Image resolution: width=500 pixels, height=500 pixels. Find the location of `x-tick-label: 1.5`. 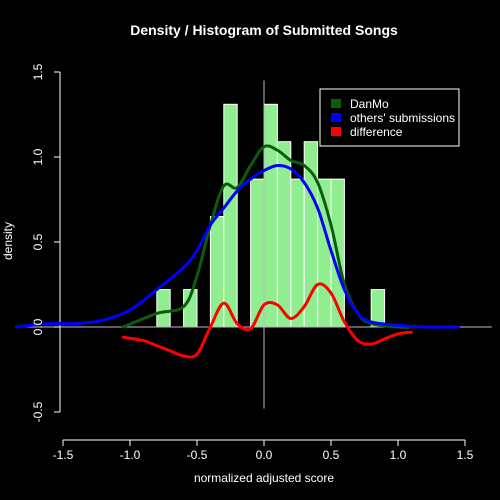

x-tick-label: 1.5 is located at coordinates (465, 455).